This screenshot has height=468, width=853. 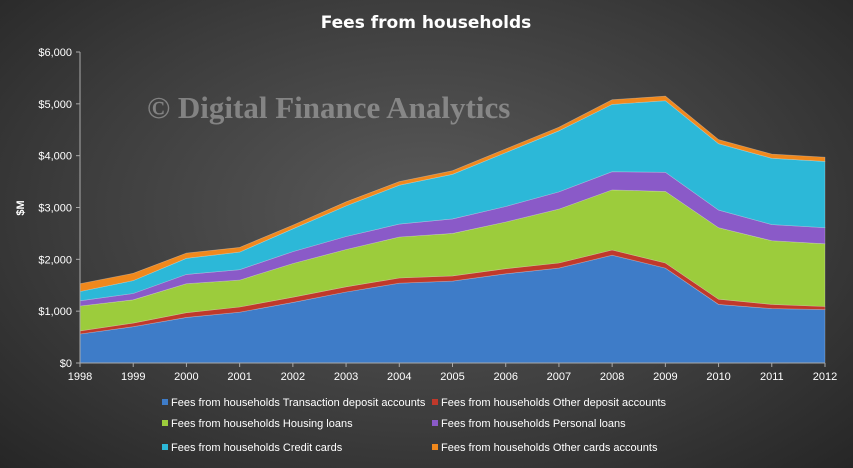 I want to click on x-tick-label: 2005, so click(x=452, y=377).